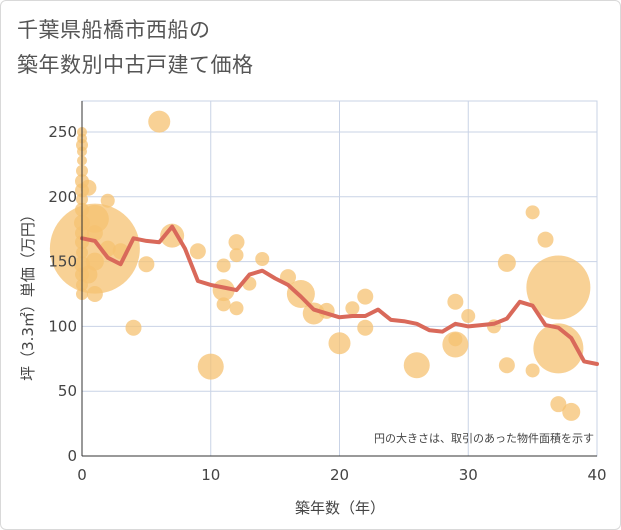 Image resolution: width=621 pixels, height=530 pixels. I want to click on y-tick-label: 250, so click(62, 132).